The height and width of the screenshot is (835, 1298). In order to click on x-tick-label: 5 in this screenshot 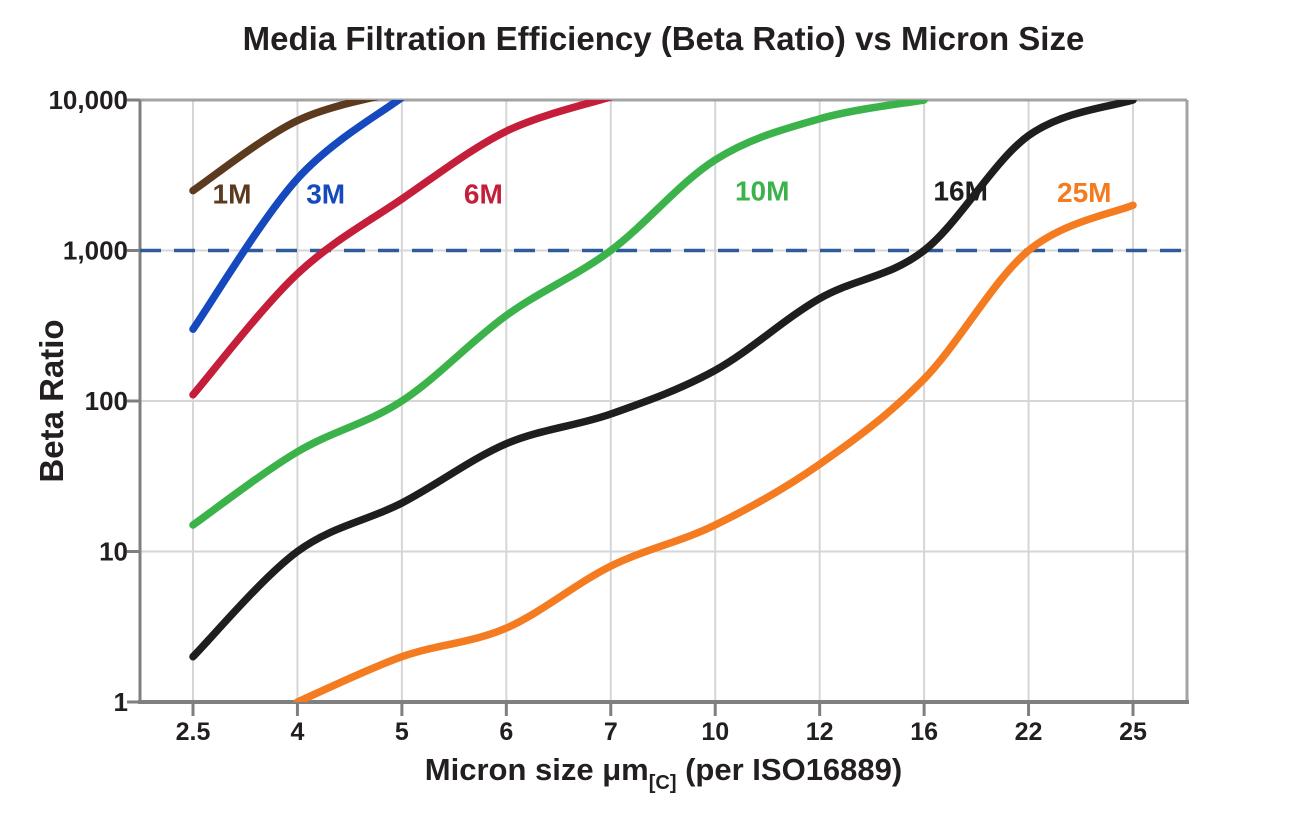, I will do `click(402, 732)`.